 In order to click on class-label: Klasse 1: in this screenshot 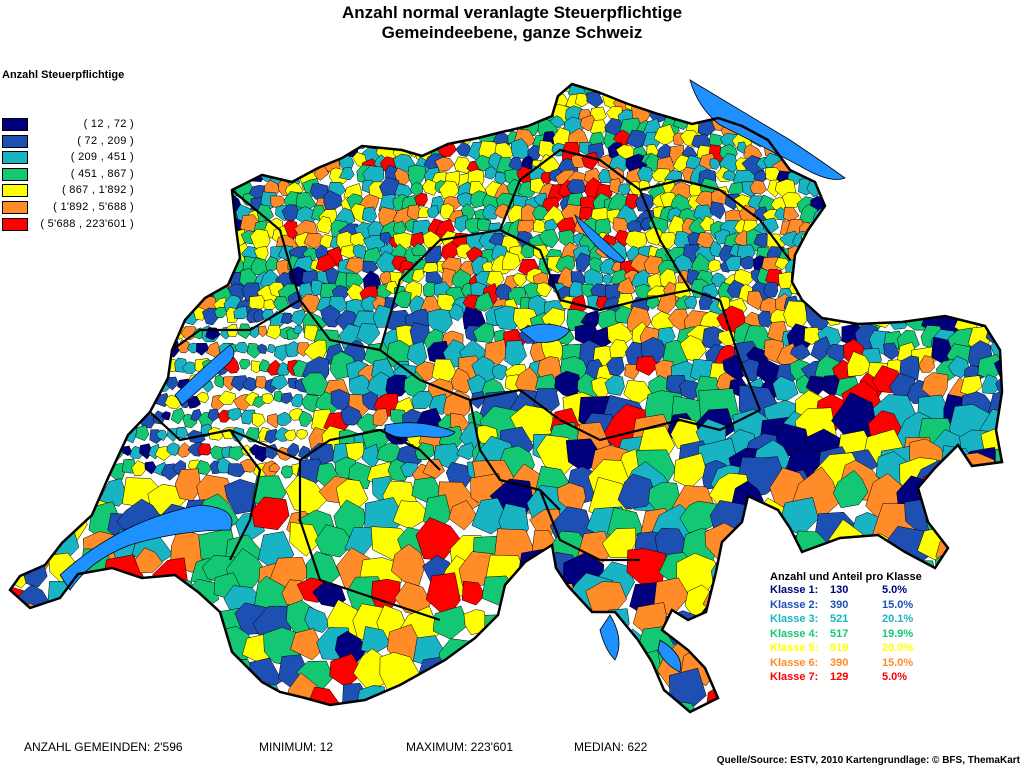, I will do `click(794, 590)`.